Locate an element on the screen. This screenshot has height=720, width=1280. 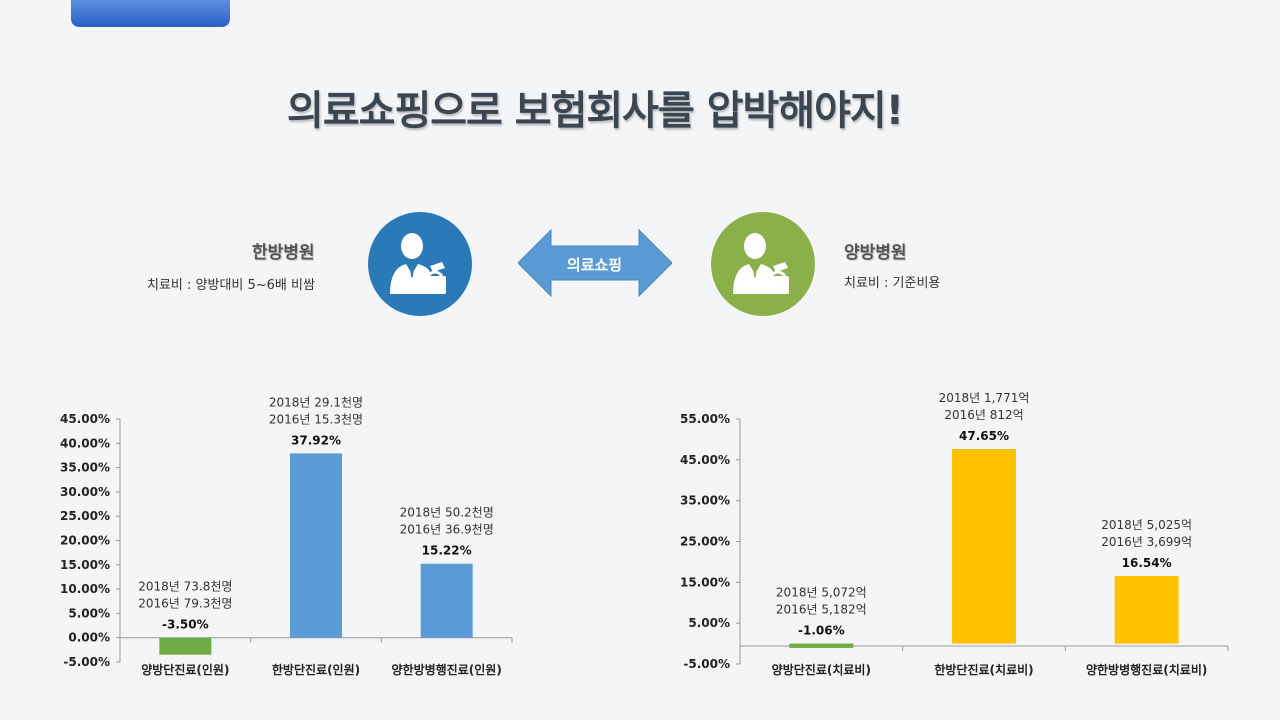
annotation-2018: 2018년 1,771억 is located at coordinates (984, 398).